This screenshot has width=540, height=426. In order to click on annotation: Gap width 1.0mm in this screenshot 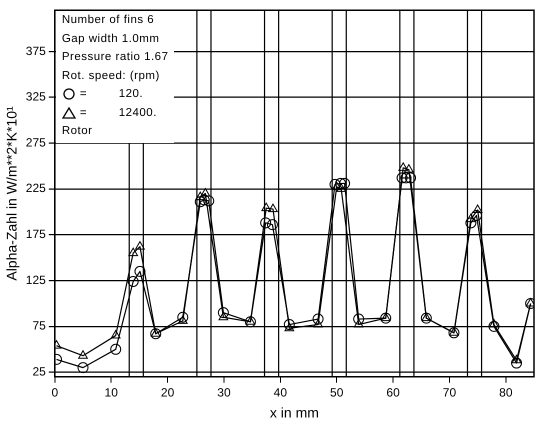, I will do `click(111, 39)`.